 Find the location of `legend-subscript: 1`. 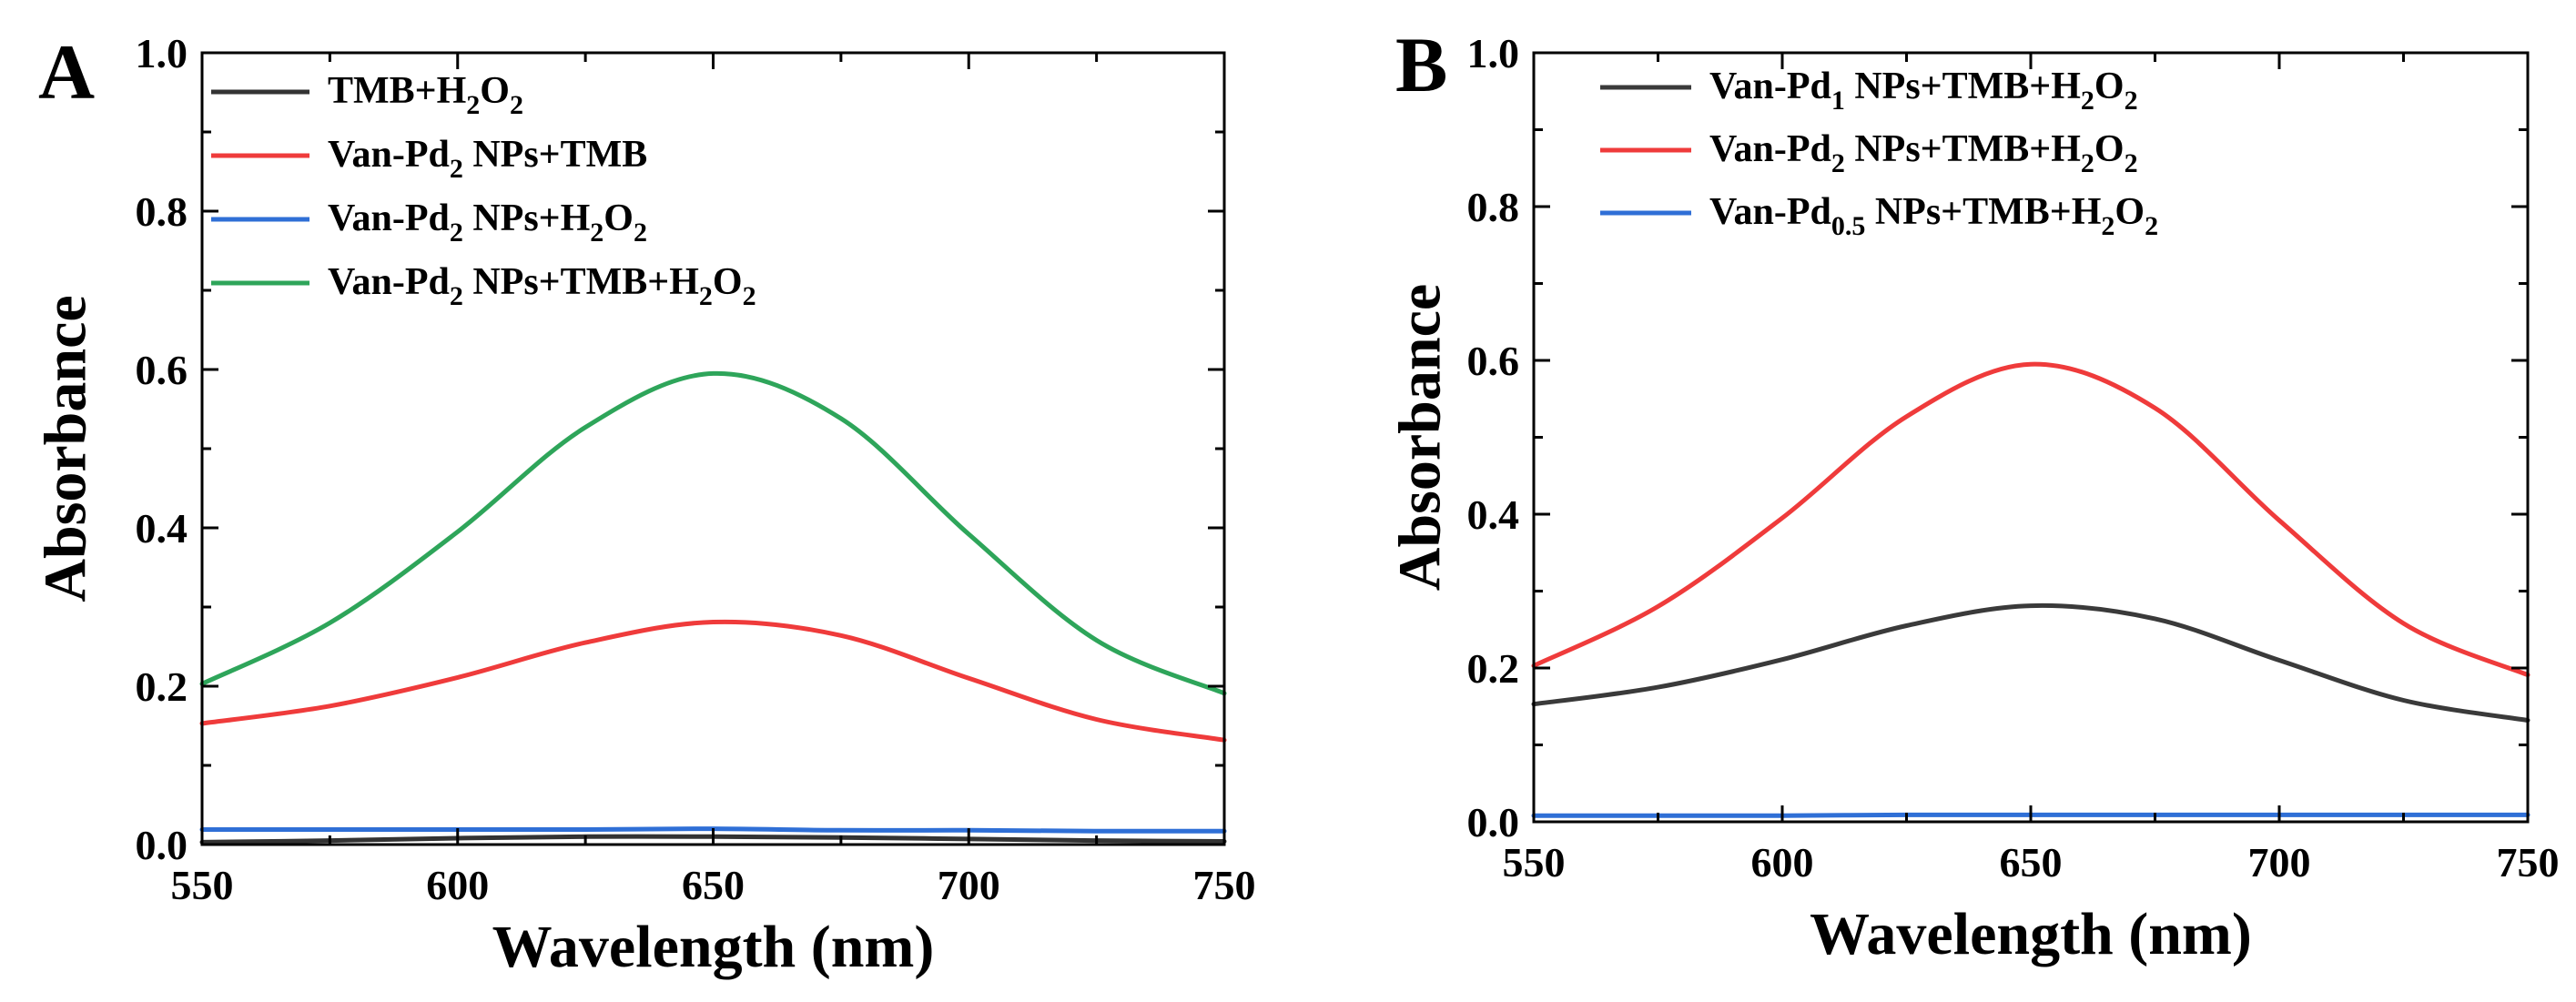

legend-subscript: 1 is located at coordinates (1838, 101).